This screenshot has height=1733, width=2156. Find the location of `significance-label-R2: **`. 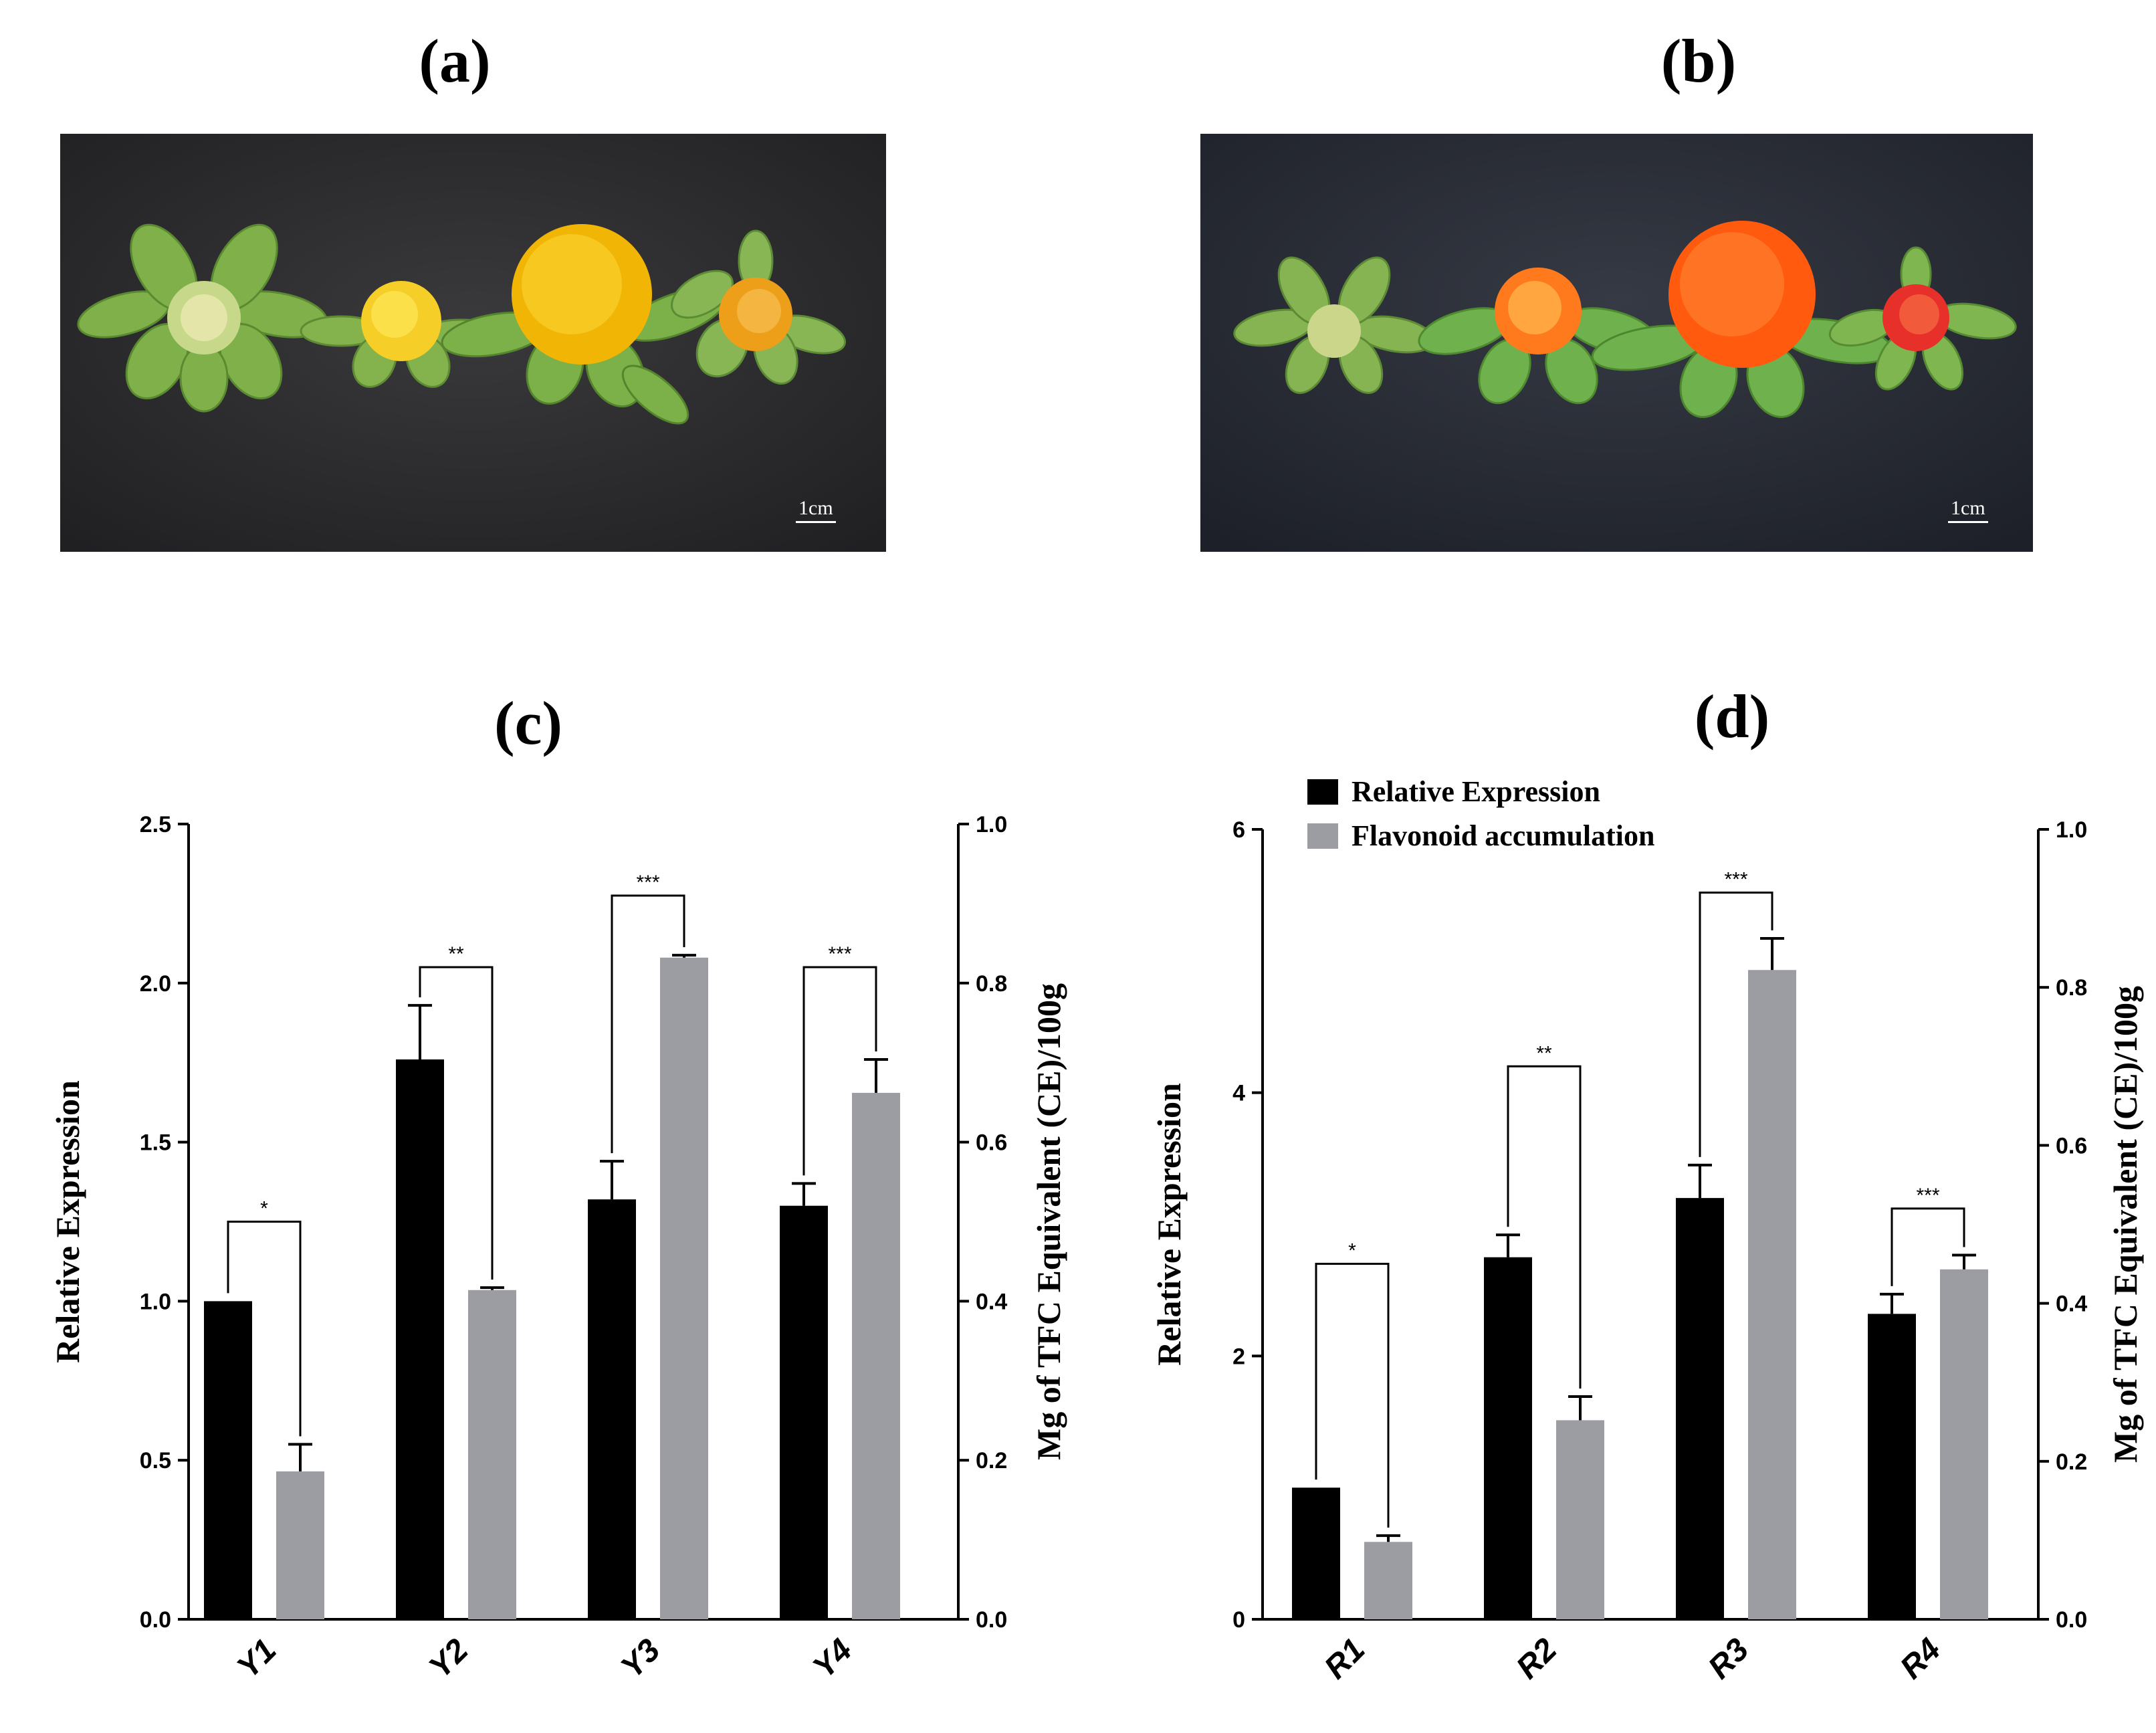

significance-label-R2: ** is located at coordinates (1544, 1053).